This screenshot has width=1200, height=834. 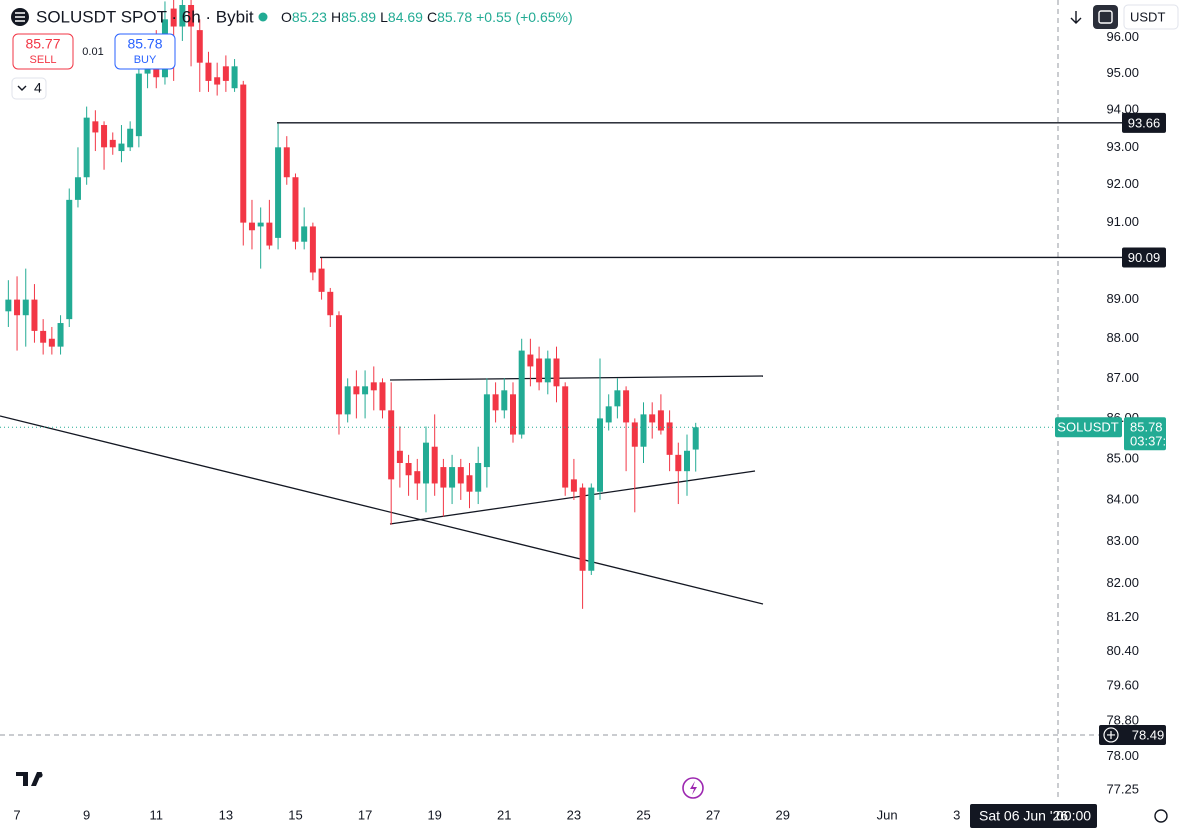 I want to click on alert-icon, so click(x=693, y=788).